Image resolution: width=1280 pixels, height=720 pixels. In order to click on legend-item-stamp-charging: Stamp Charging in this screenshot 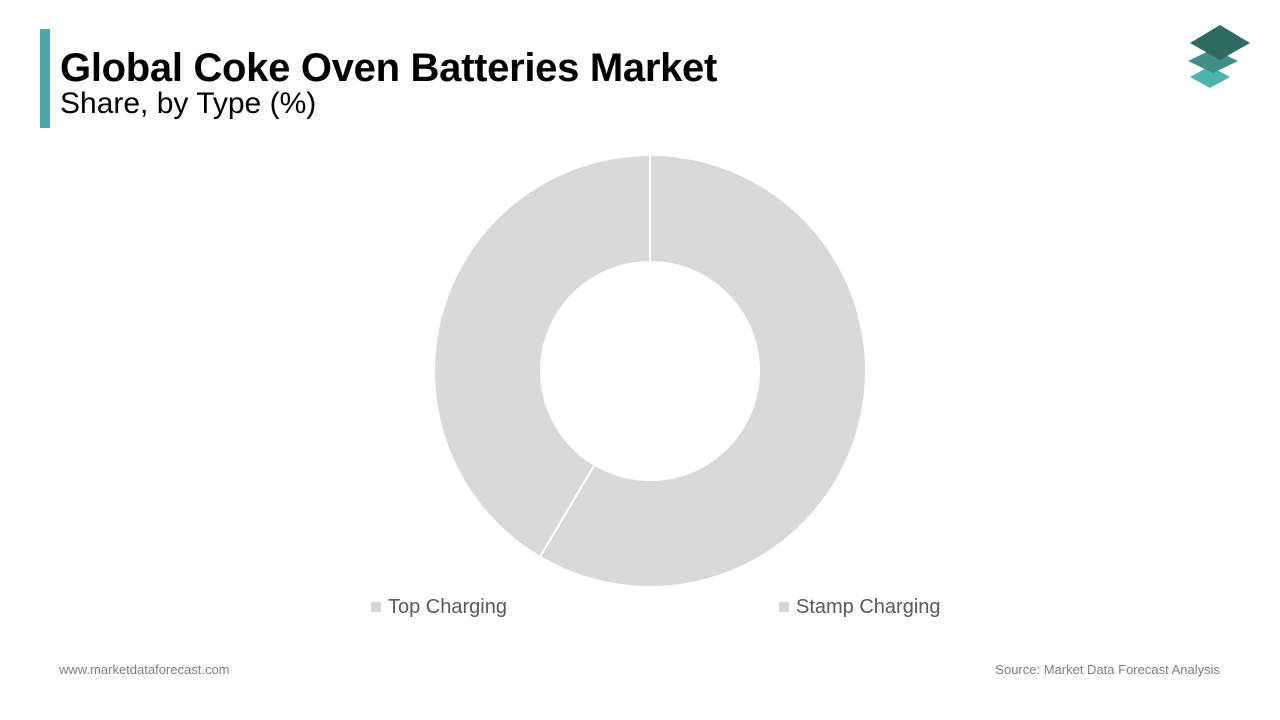, I will do `click(860, 607)`.